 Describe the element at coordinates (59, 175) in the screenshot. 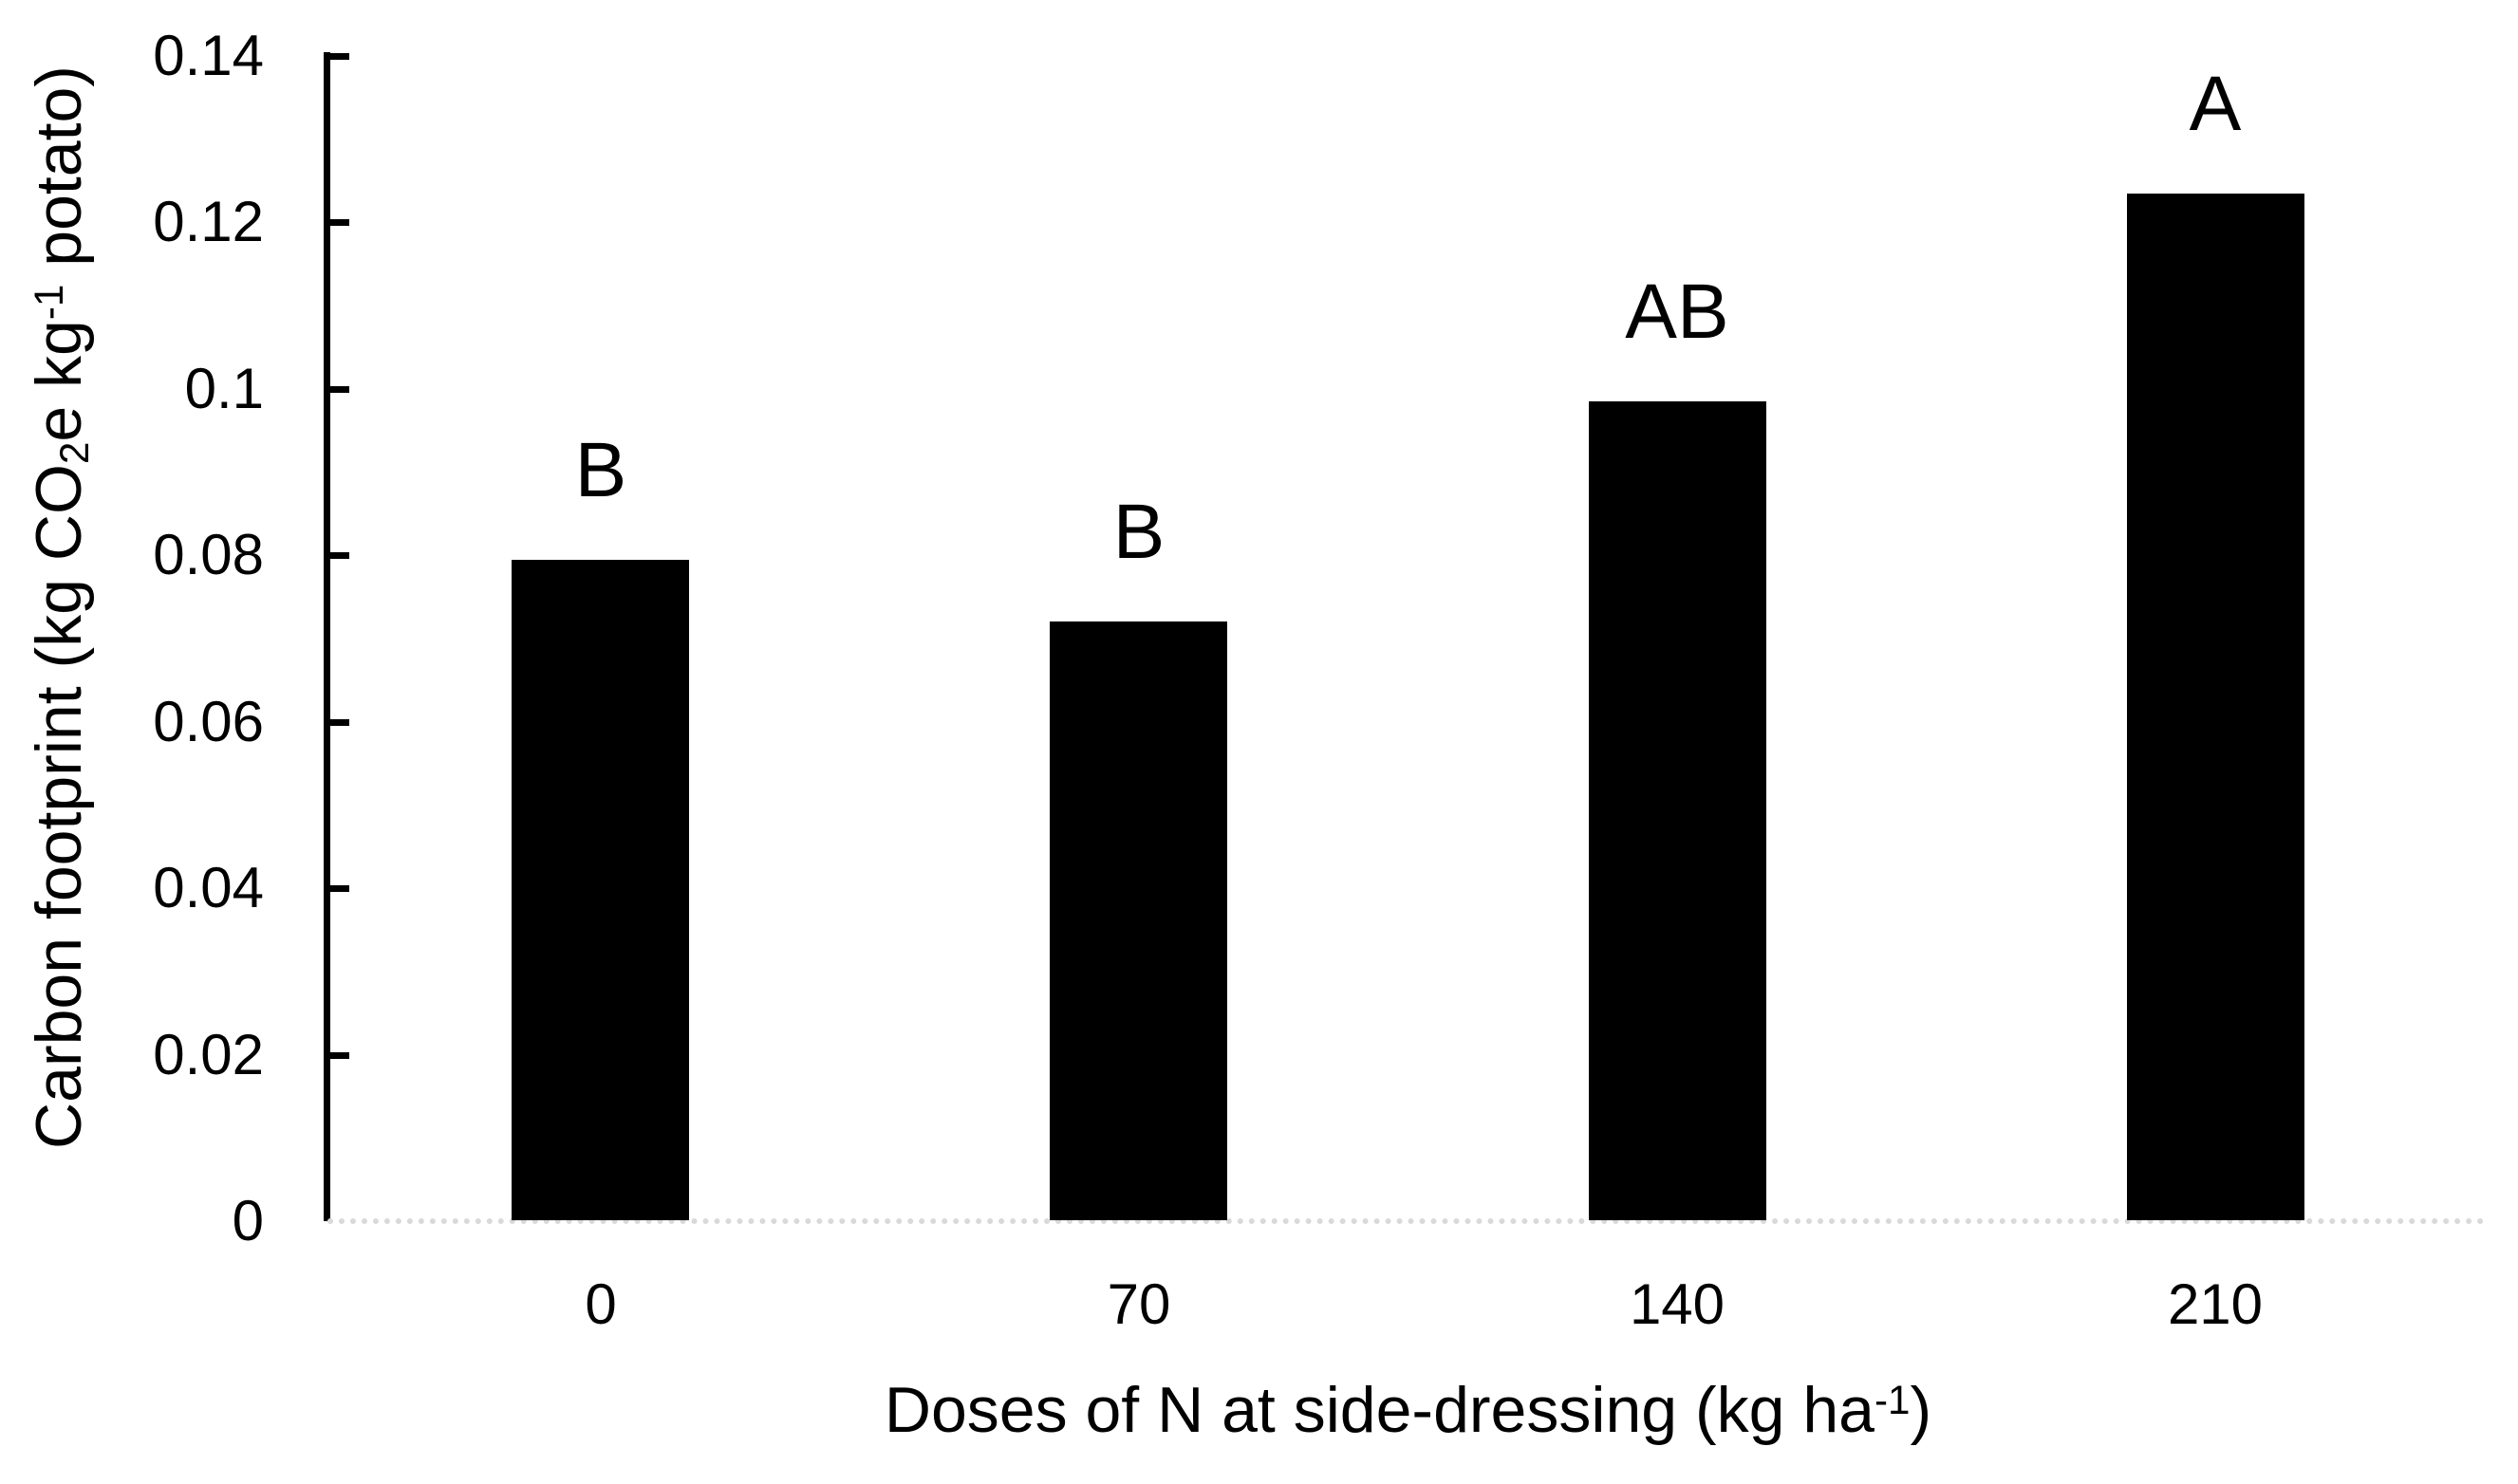

I see `y-axis-title-text: potato)` at that location.